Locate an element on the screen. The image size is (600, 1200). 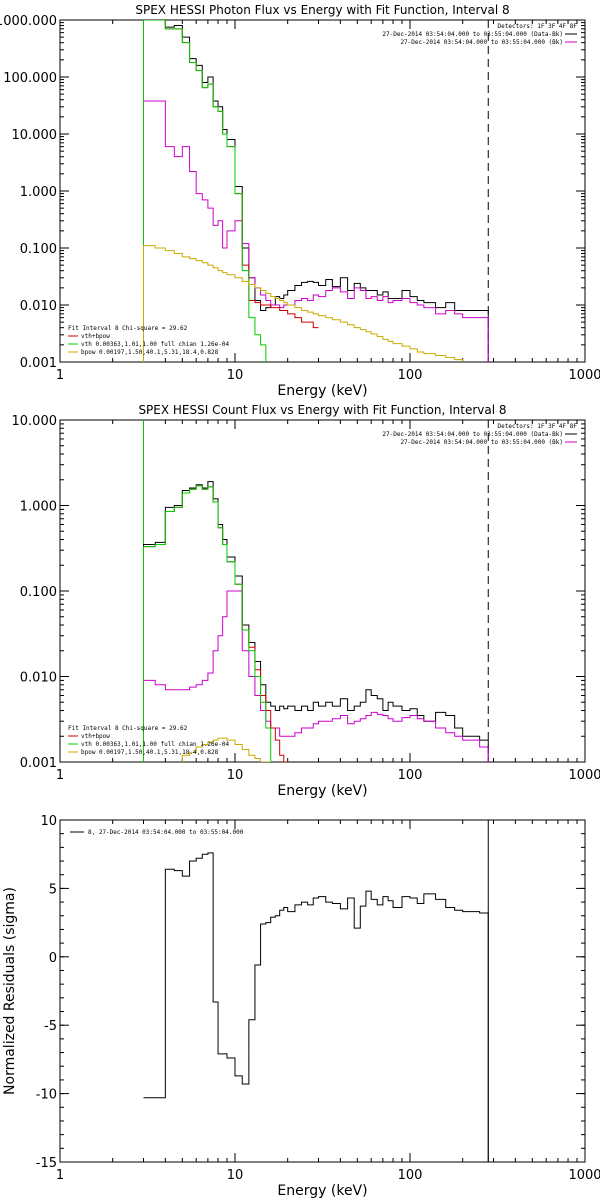
y-tick-label: 1000.000 is located at coordinates (28, 21).